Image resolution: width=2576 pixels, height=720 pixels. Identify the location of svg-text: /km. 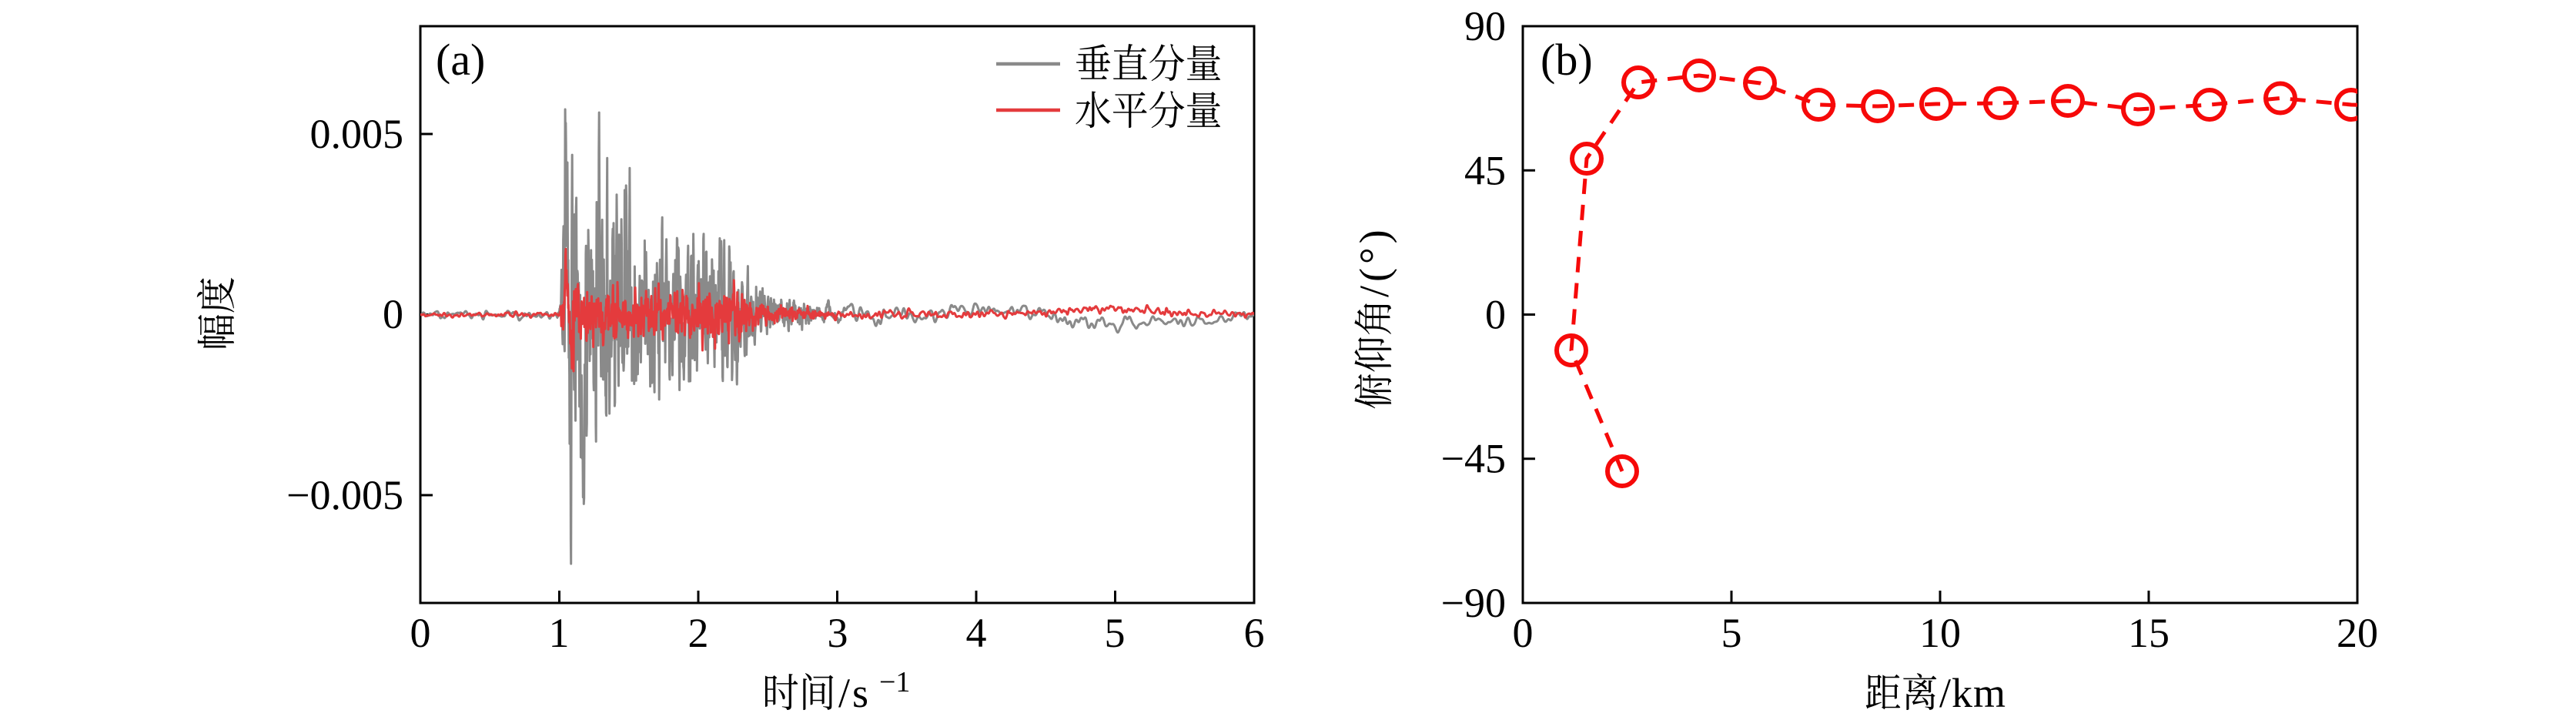
(1973, 693).